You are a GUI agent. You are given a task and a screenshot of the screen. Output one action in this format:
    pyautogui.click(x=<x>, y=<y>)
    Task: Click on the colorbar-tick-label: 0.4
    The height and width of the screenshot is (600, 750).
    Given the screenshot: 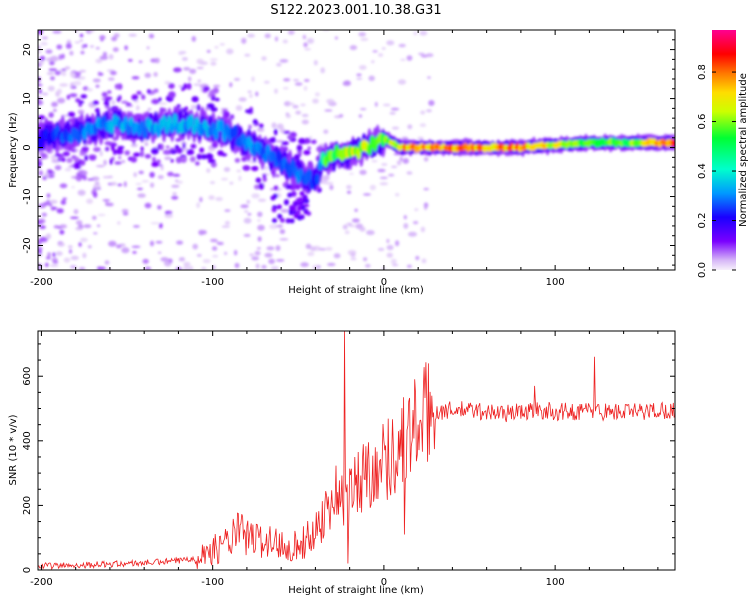 What is the action you would take?
    pyautogui.click(x=702, y=171)
    